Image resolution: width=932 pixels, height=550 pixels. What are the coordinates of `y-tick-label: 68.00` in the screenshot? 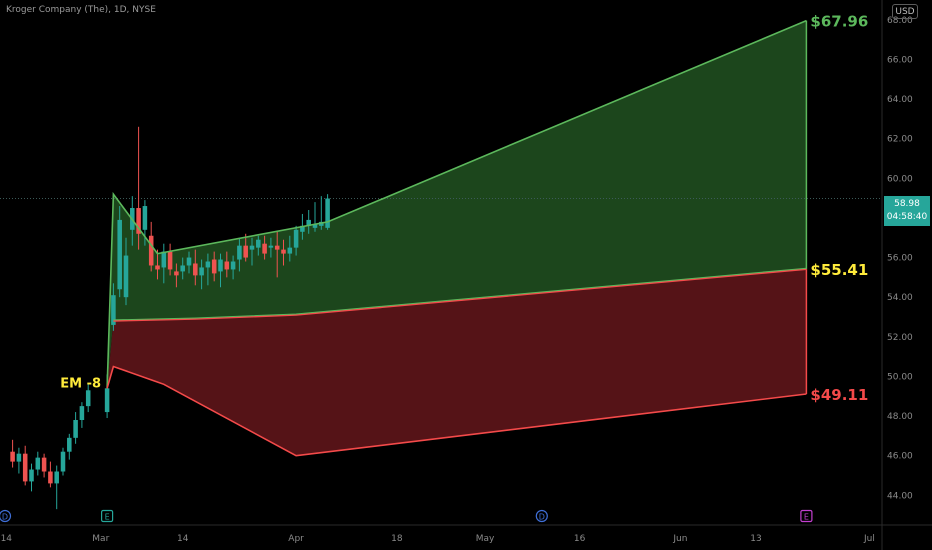 It's located at (900, 21).